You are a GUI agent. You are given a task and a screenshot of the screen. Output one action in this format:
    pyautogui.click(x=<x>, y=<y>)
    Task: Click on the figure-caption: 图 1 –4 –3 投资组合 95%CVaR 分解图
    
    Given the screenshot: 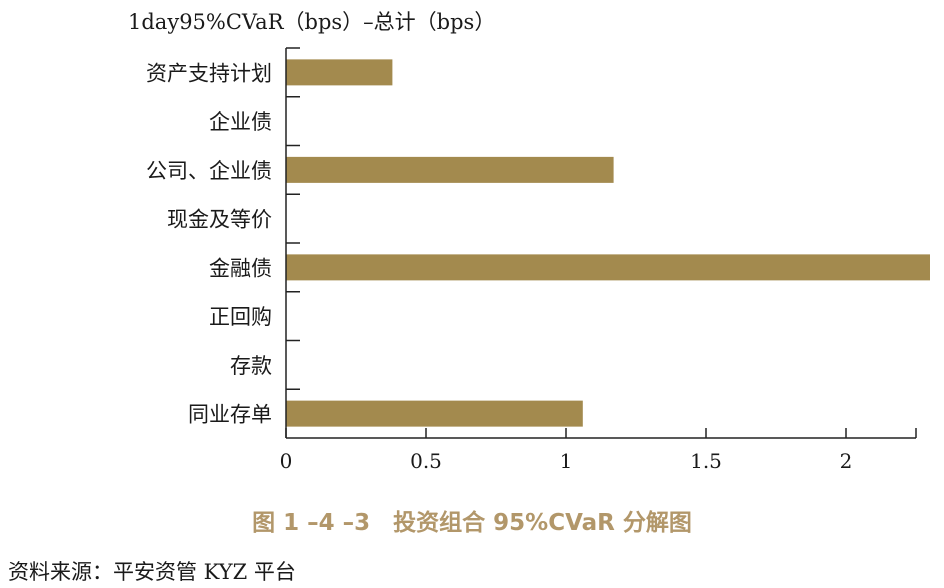 What is the action you would take?
    pyautogui.click(x=472, y=523)
    